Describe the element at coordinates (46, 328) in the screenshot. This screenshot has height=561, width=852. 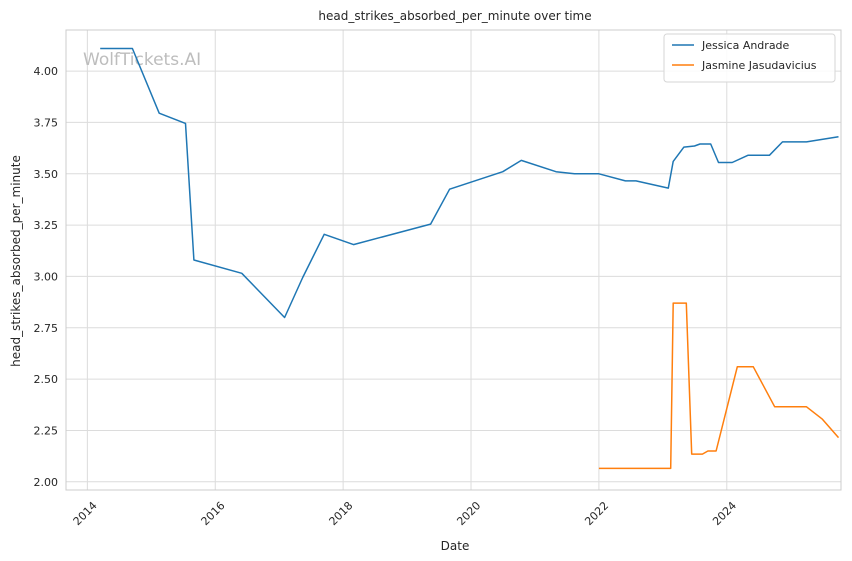
I see `y-tick-label: 2.75` at that location.